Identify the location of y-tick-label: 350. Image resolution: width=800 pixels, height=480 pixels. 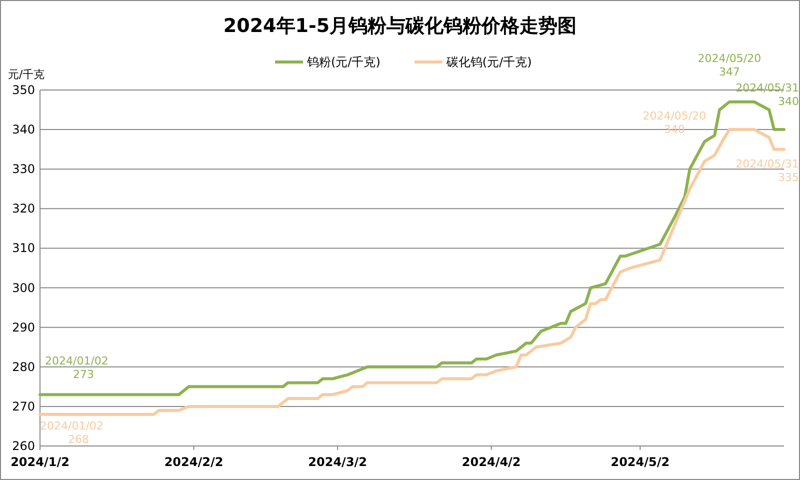
(23, 90).